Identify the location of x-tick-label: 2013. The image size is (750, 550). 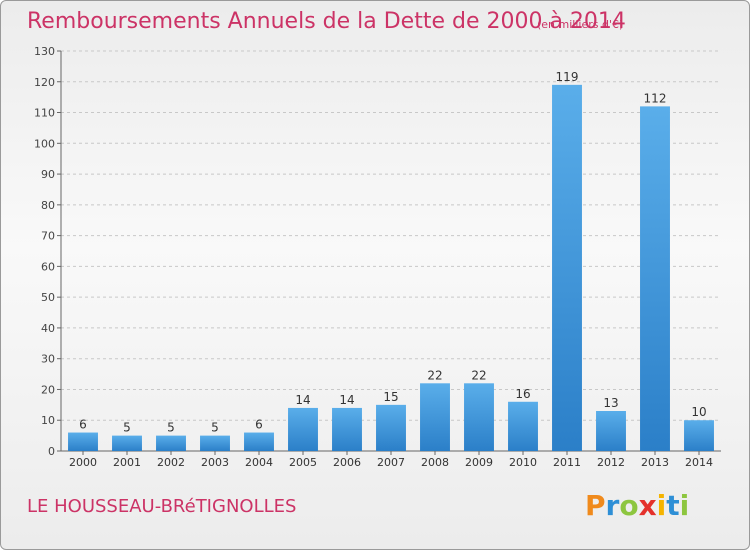
(655, 462).